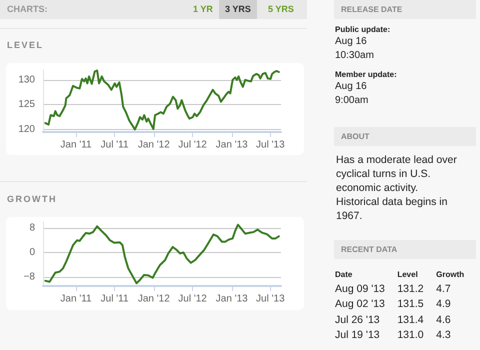 This screenshot has height=350, width=480. I want to click on text: 131.4, so click(410, 320).